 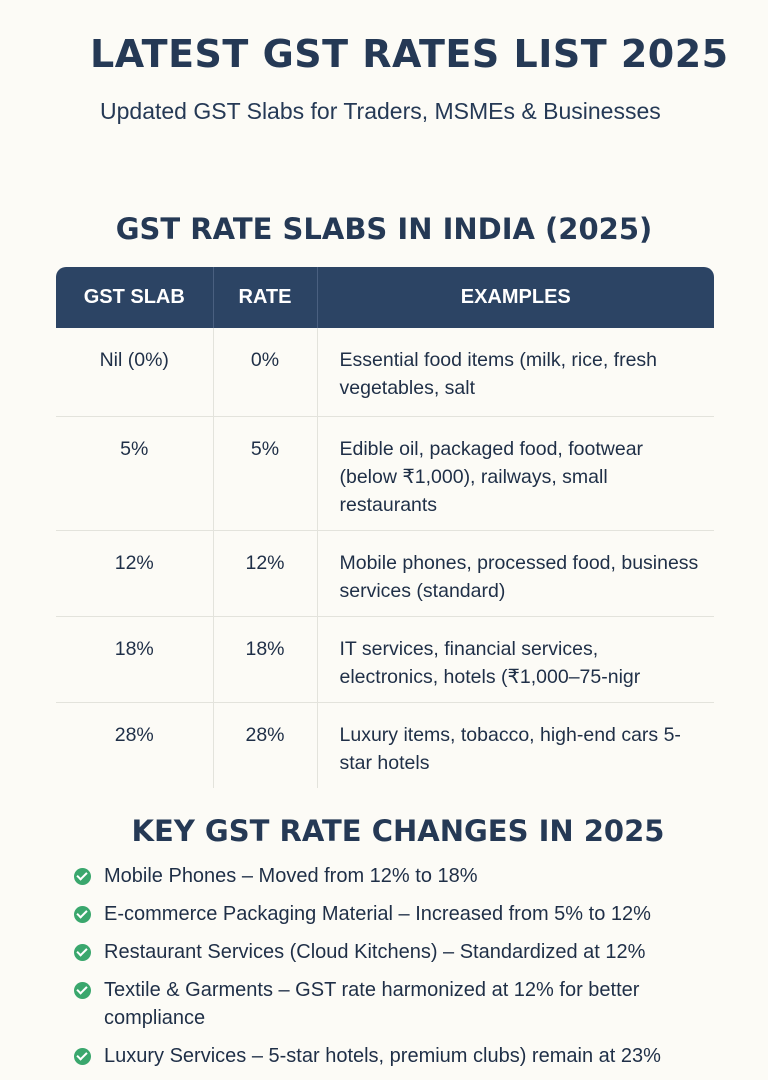 What do you see at coordinates (135, 659) in the screenshot?
I see `slab-cell: 18%` at bounding box center [135, 659].